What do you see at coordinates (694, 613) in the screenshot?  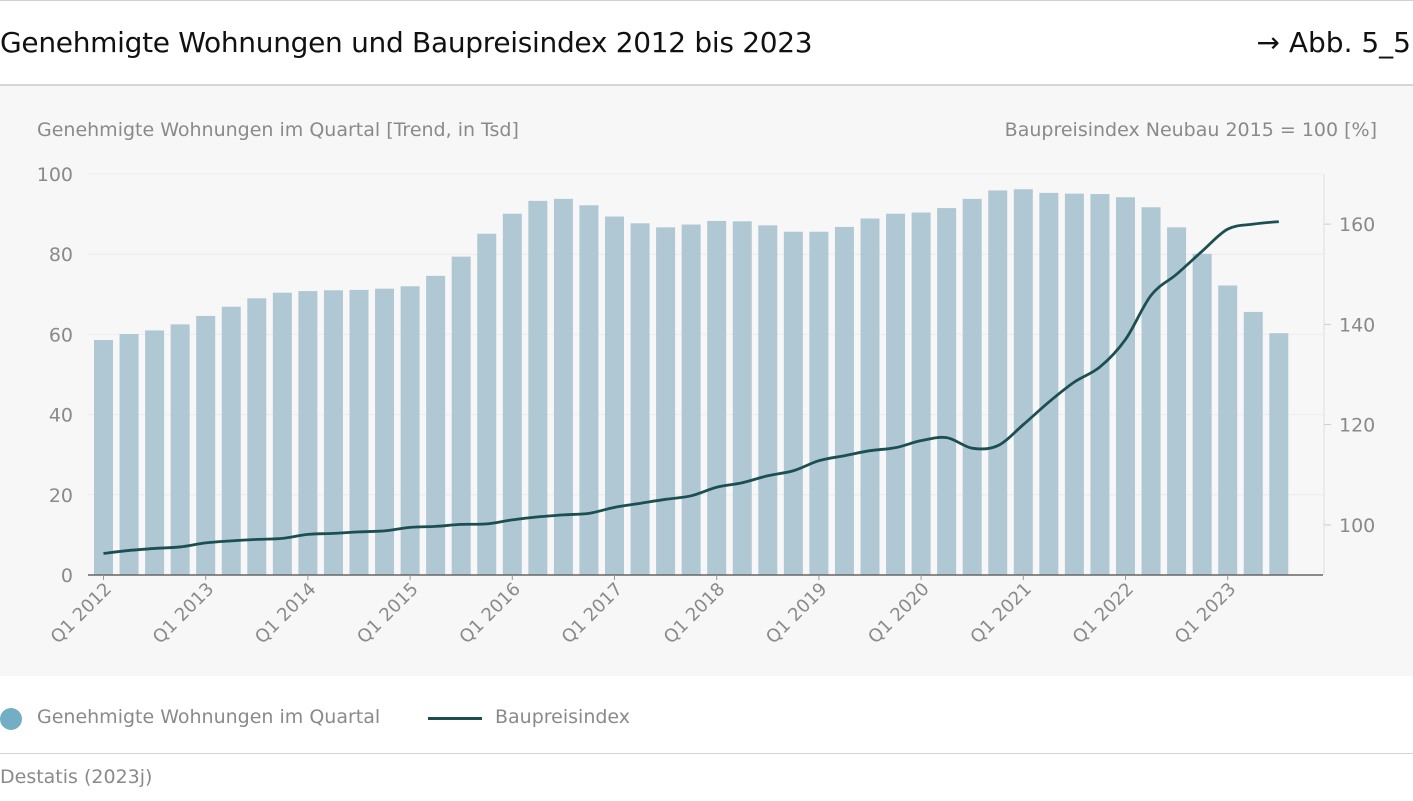 I see `x-tick-label: Q1 2018` at bounding box center [694, 613].